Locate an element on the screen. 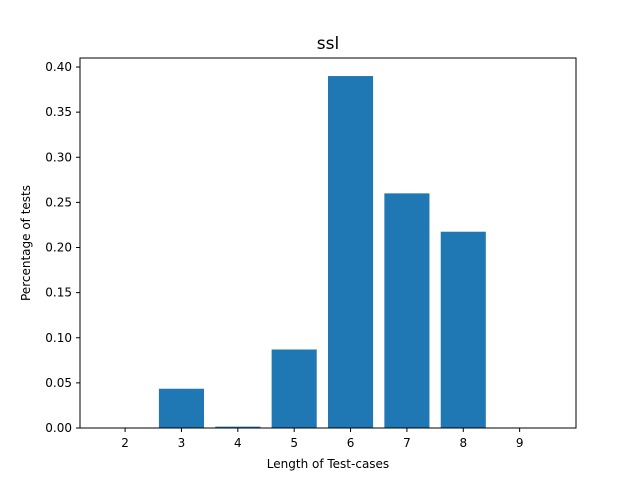 This screenshot has width=640, height=480. y-tick-label: 0.30 is located at coordinates (58, 157).